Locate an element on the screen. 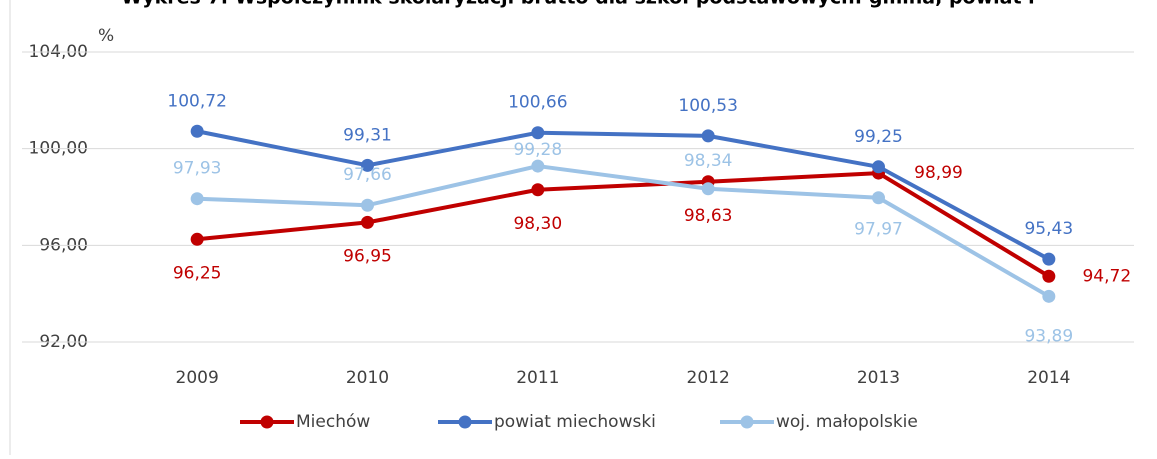 Image resolution: width=1157 pixels, height=459 pixels. data-label: 98,34 is located at coordinates (708, 161).